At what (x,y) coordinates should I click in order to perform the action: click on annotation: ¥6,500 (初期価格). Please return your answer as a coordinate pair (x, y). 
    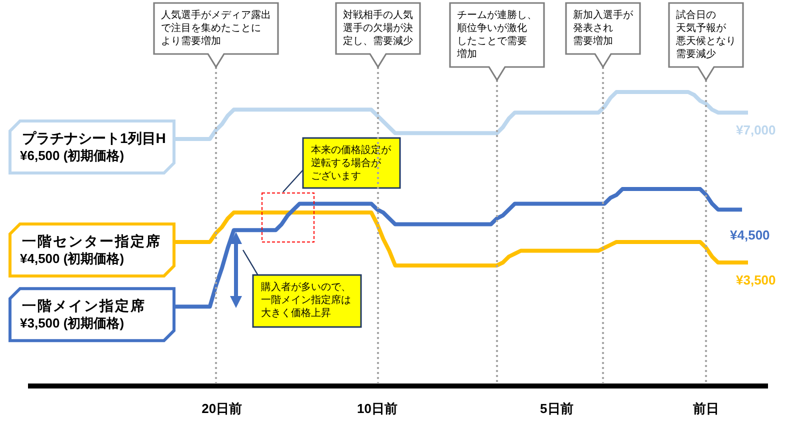
    Looking at the image, I should click on (72, 156).